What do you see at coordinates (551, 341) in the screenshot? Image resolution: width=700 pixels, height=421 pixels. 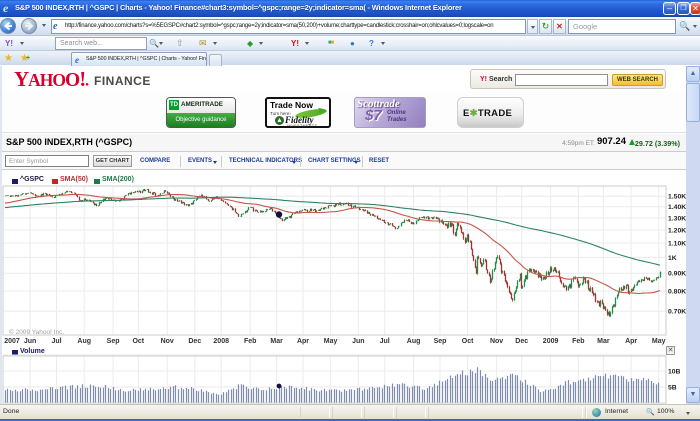 I see `svg-text: 2009` at bounding box center [551, 341].